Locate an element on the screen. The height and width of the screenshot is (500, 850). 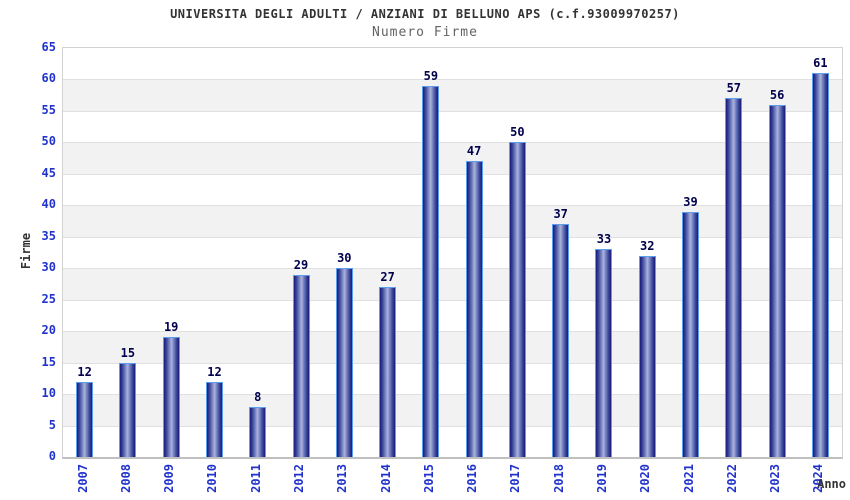
x-tick-label: 2008 is located at coordinates (125, 478).